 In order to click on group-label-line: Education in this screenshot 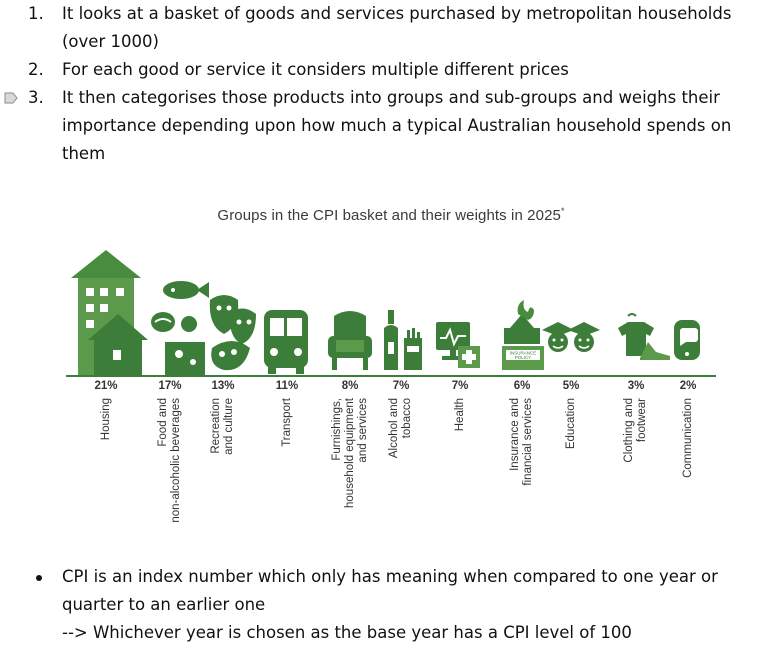, I will do `click(570, 424)`.